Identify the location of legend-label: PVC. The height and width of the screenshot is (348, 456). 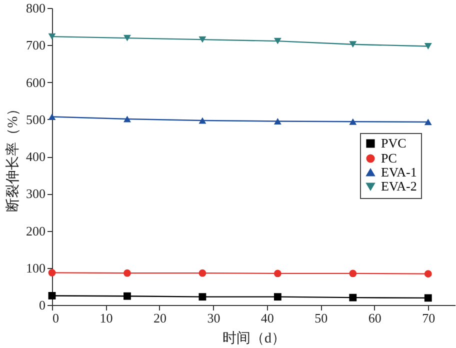
(393, 143).